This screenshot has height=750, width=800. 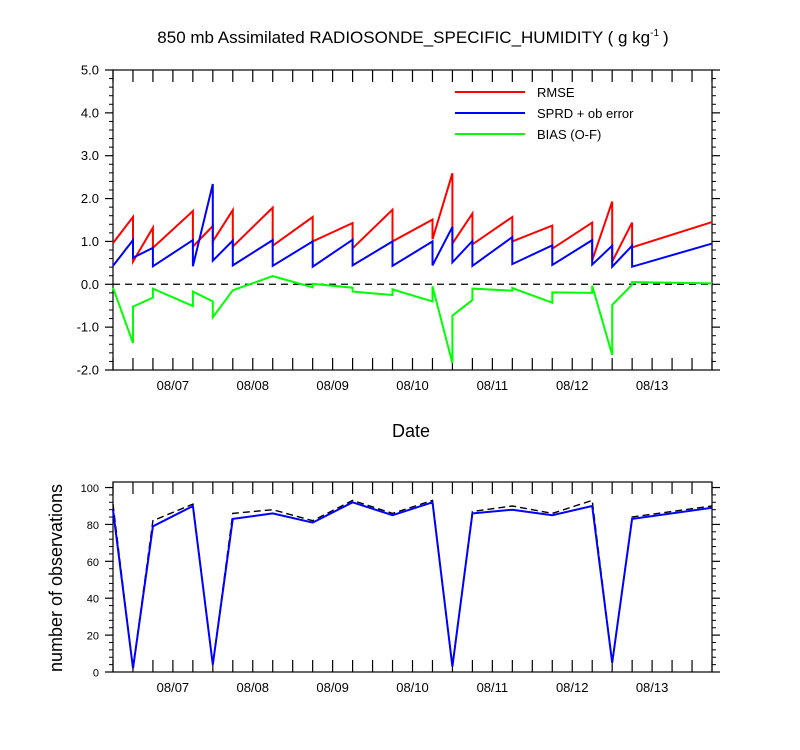 I want to click on top-x-axis-title: Date, so click(x=411, y=431).